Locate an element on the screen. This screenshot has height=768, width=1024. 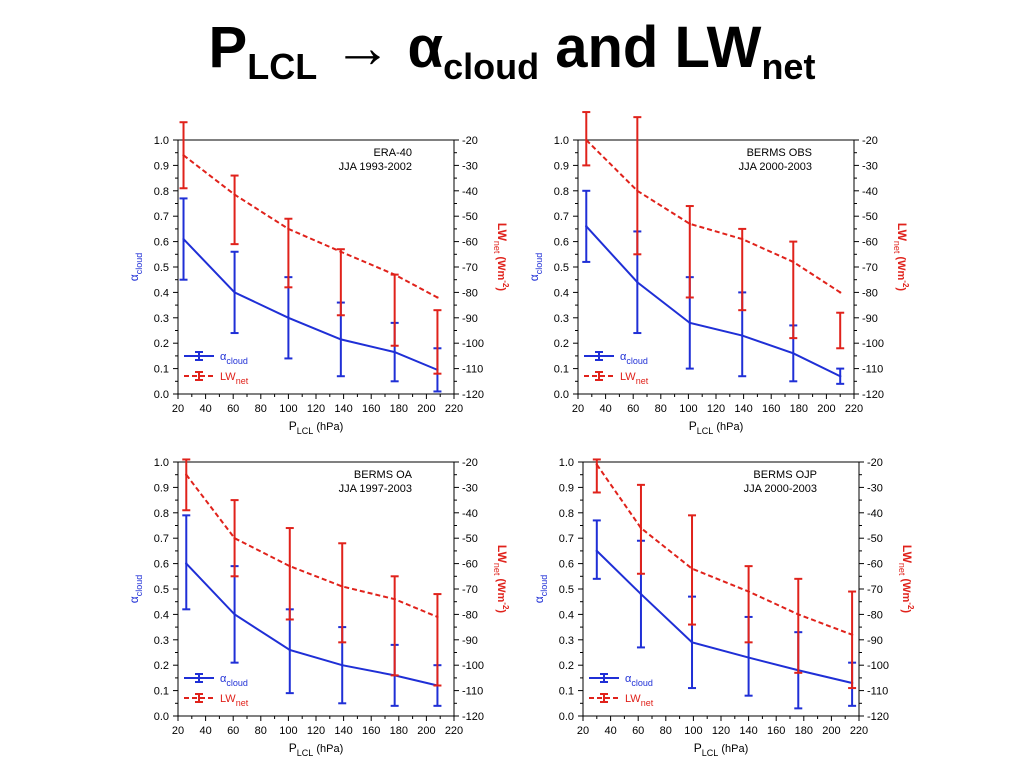
y-tick-label: 1.0 is located at coordinates (161, 141).